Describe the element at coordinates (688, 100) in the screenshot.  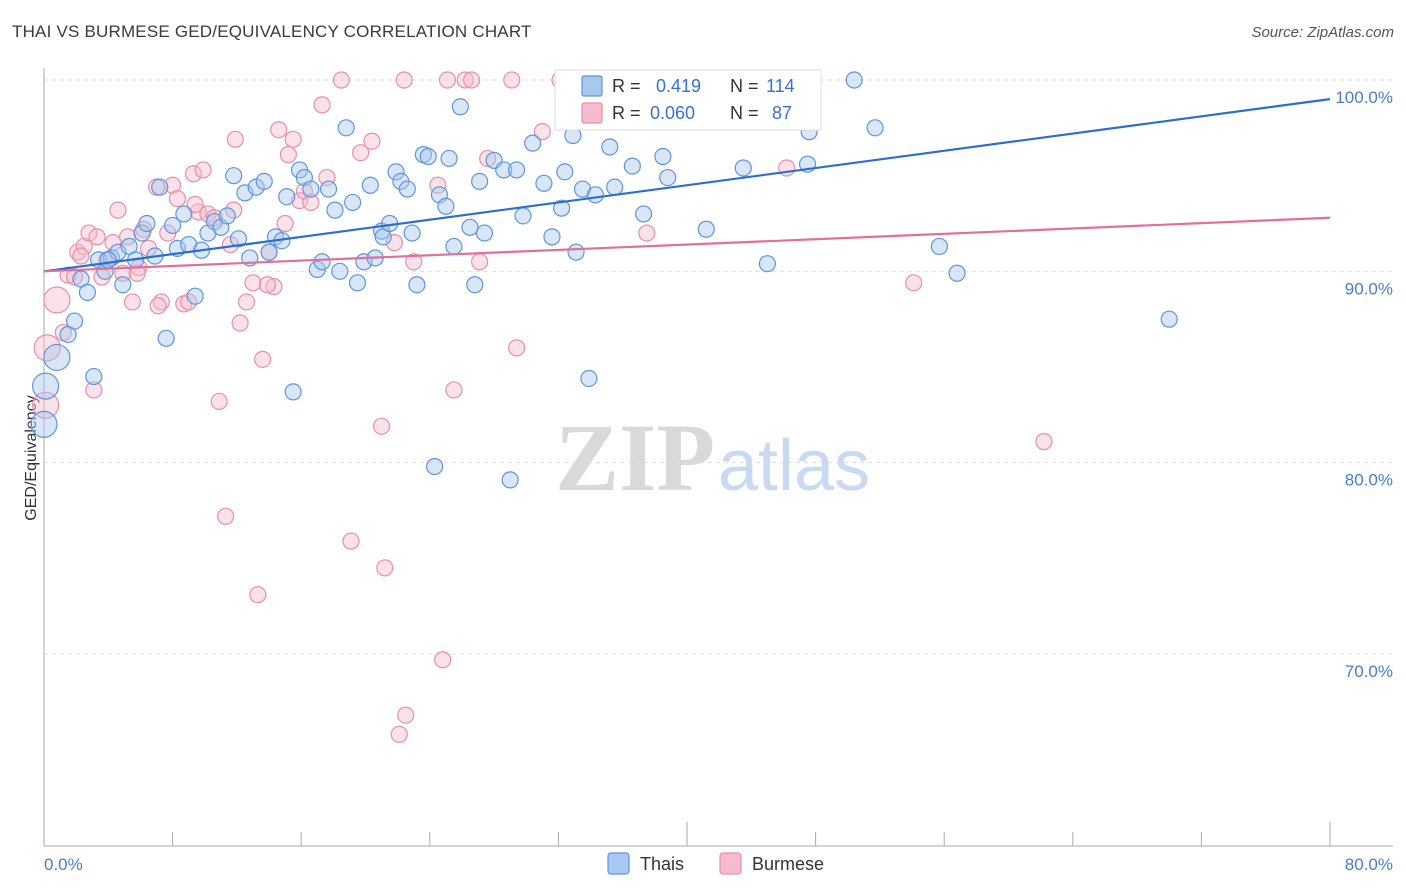
I see `legend-stats: R = 0.419 N = 114 R = 0.060 N = 87` at that location.